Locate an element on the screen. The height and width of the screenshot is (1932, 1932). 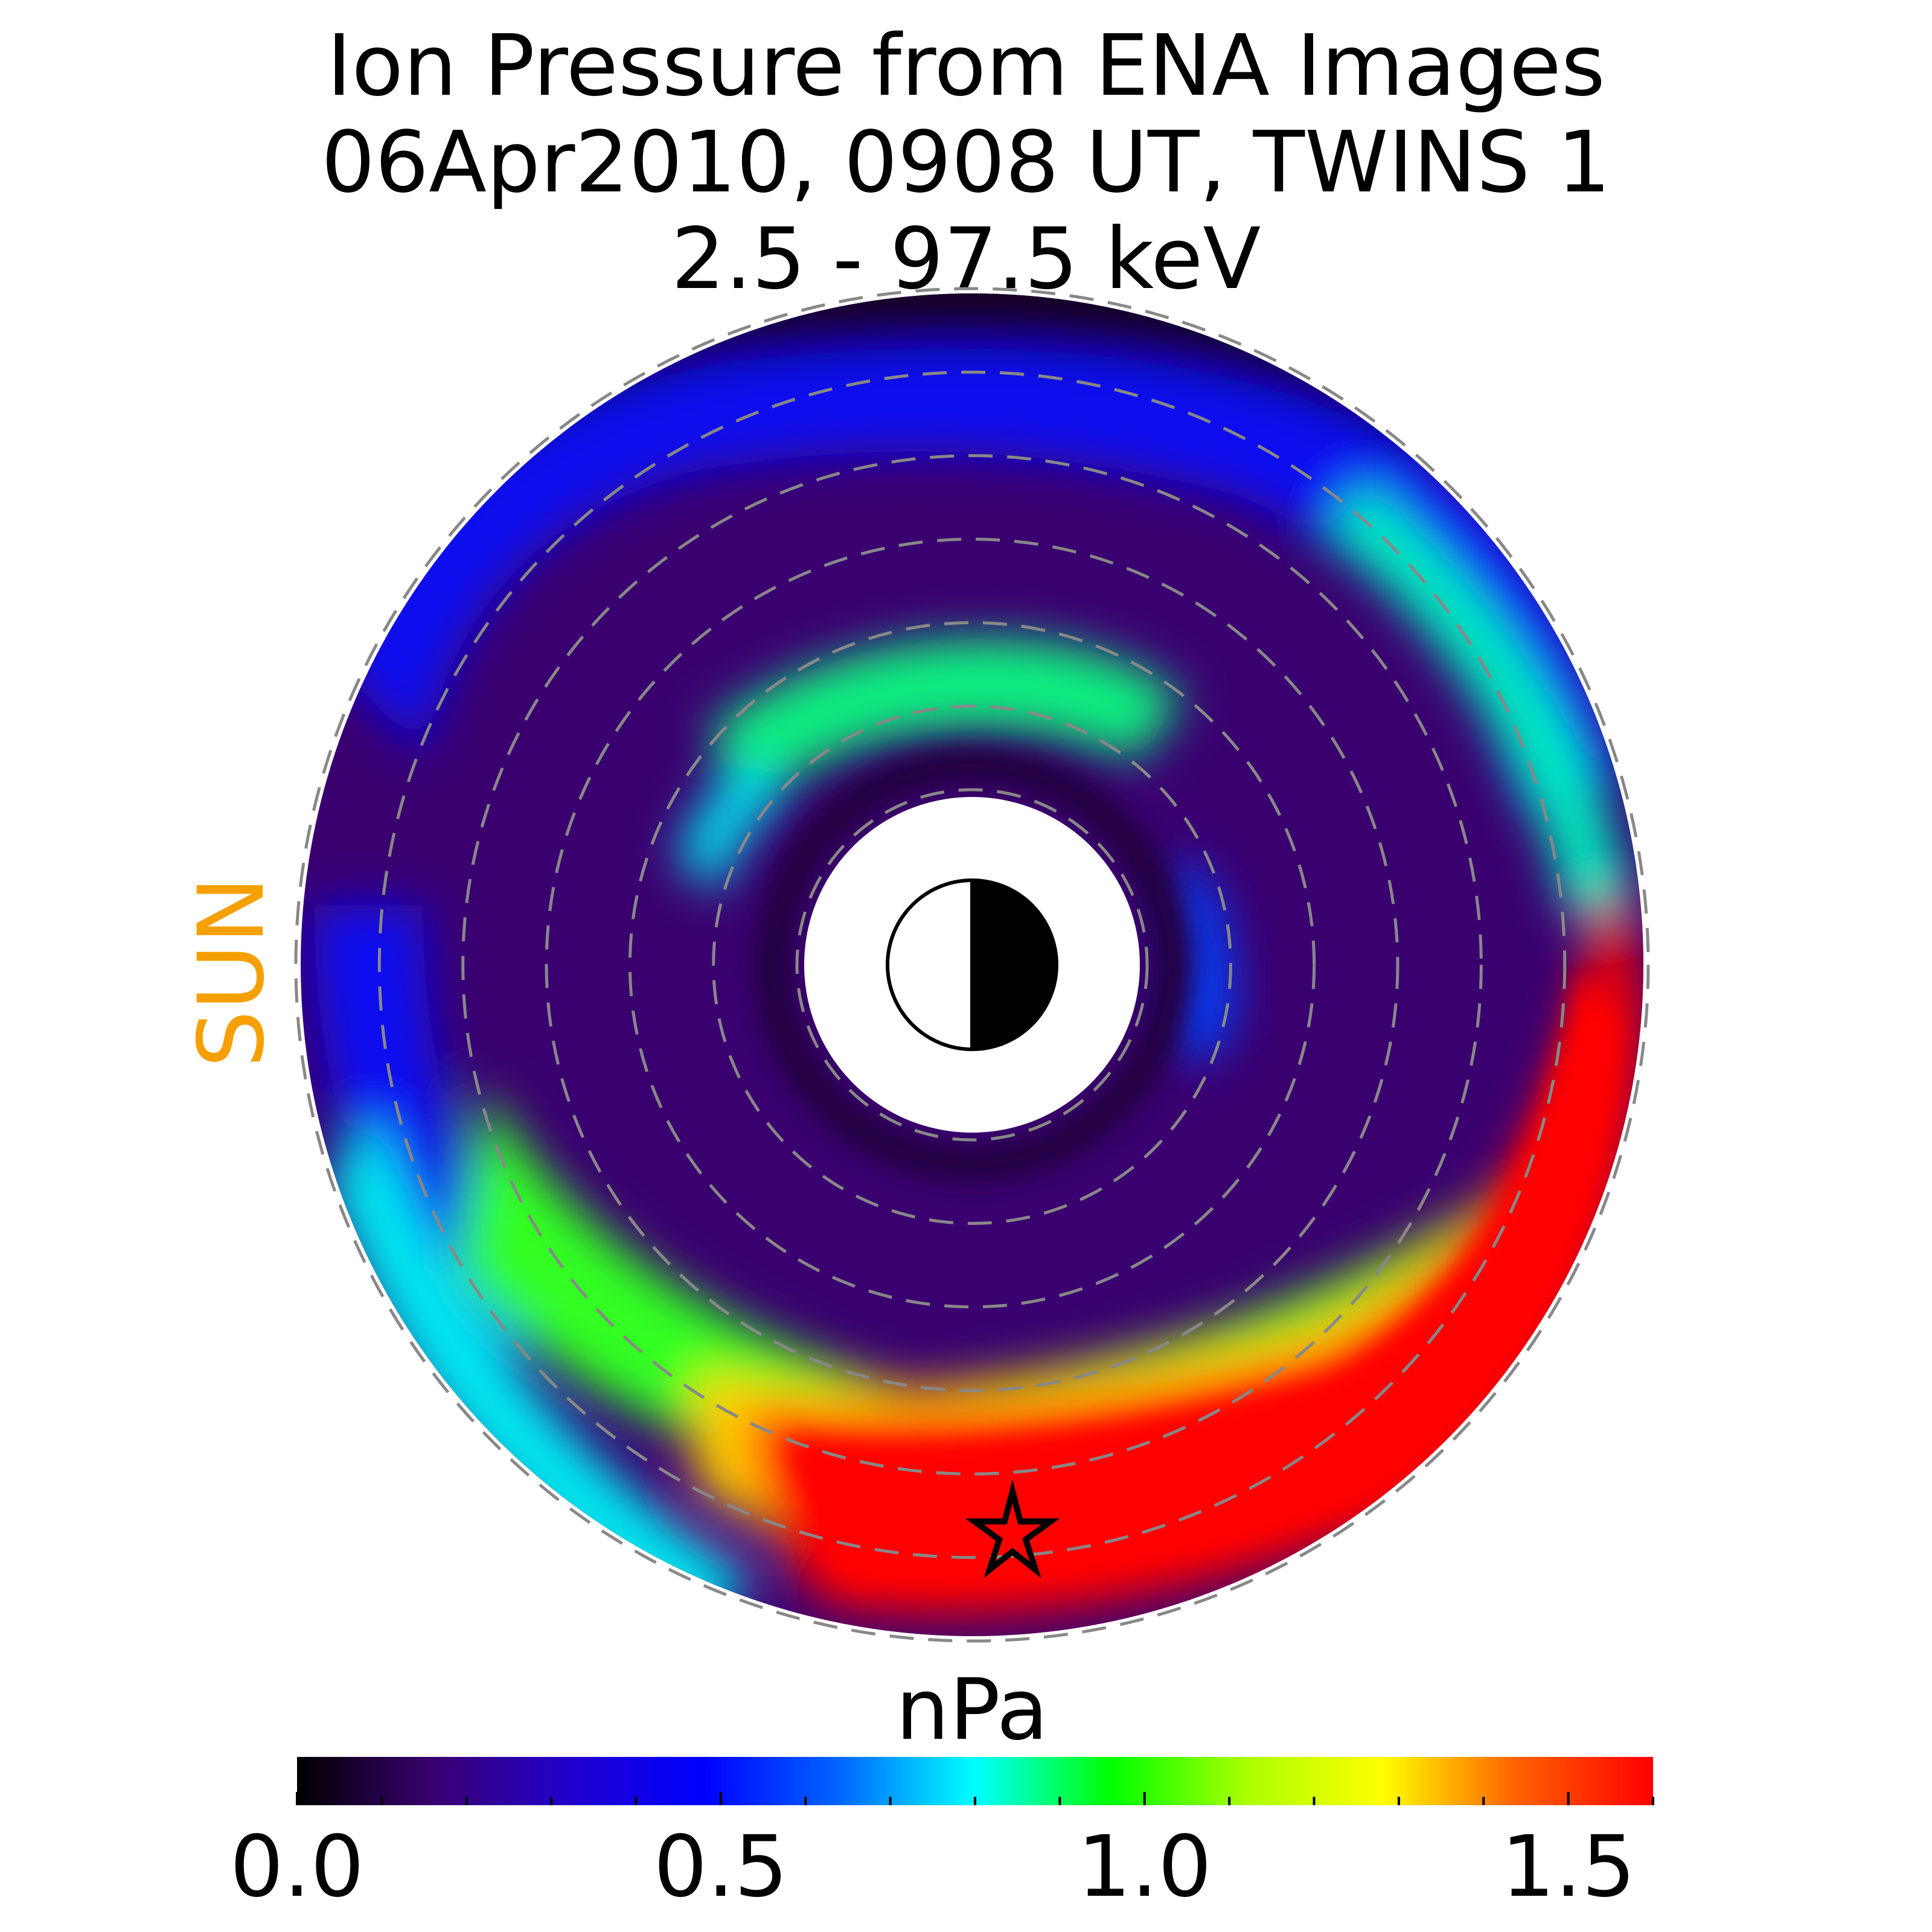
star-marker is located at coordinates (1013, 1529).